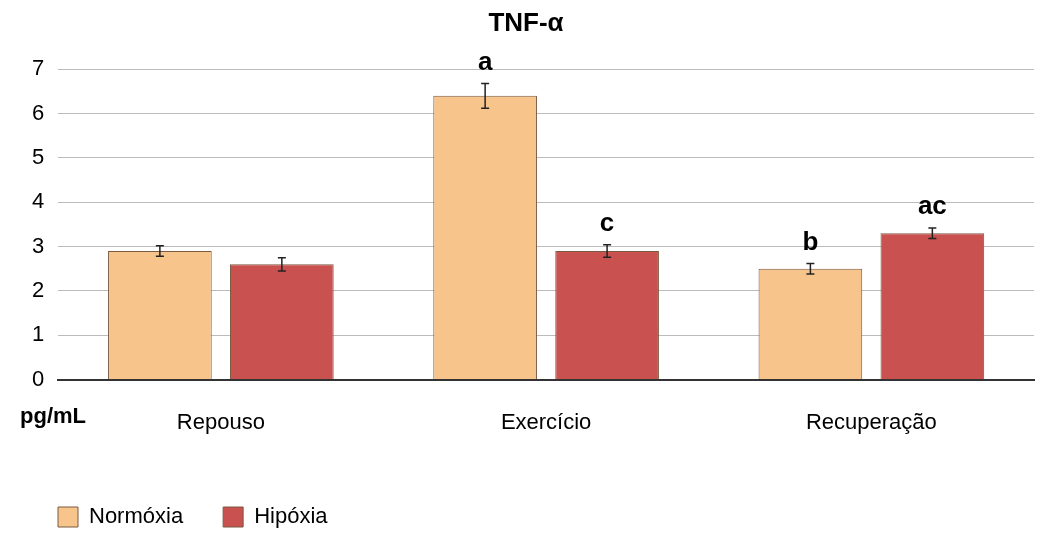 This screenshot has height=546, width=1052. Describe the element at coordinates (38, 156) in the screenshot. I see `y-tick-label: 5` at that location.